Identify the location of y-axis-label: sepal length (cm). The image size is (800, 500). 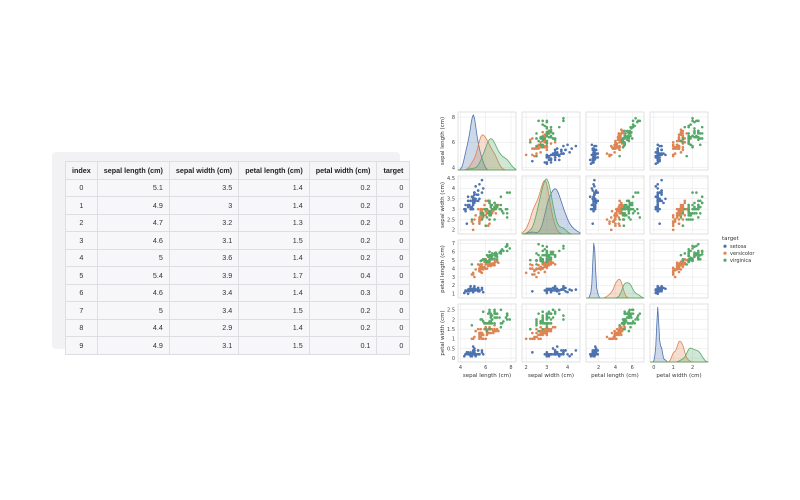
(443, 141).